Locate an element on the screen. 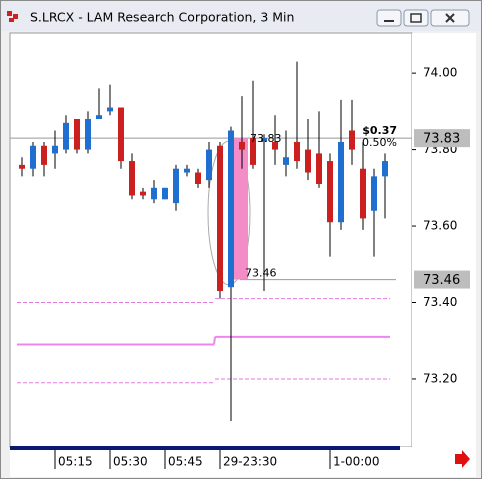  time-axis is located at coordinates (243, 462).